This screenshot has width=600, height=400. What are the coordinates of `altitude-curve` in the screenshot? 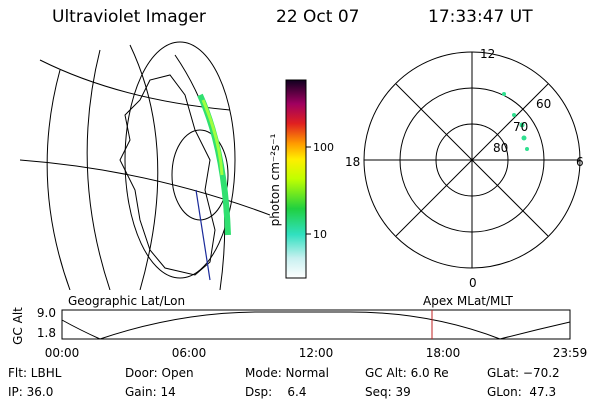 It's located at (316, 325).